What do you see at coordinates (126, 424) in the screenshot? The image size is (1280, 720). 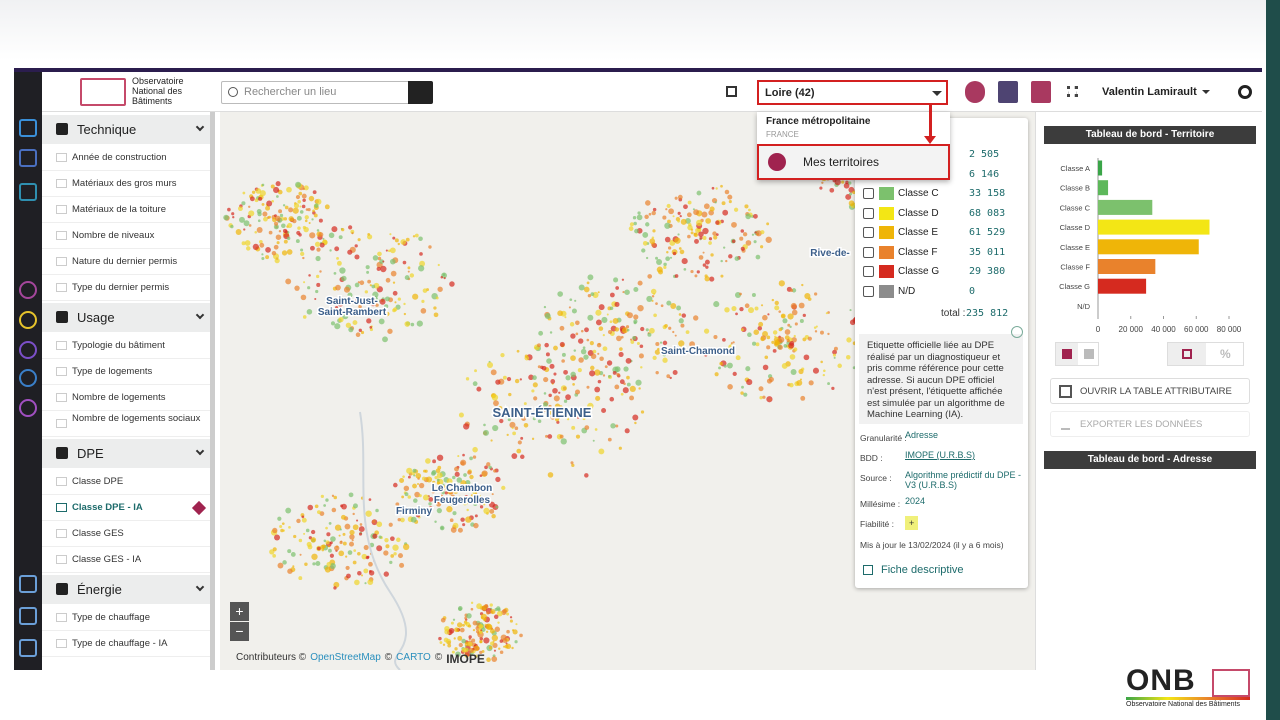 I see `layer-item: Nombre de logements sociaux` at bounding box center [126, 424].